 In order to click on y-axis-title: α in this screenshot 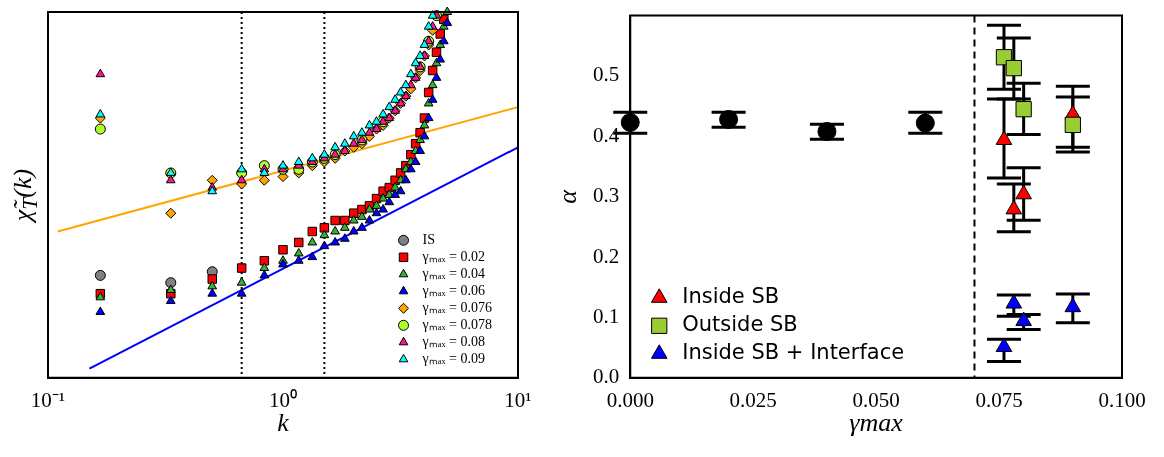, I will do `click(568, 196)`.